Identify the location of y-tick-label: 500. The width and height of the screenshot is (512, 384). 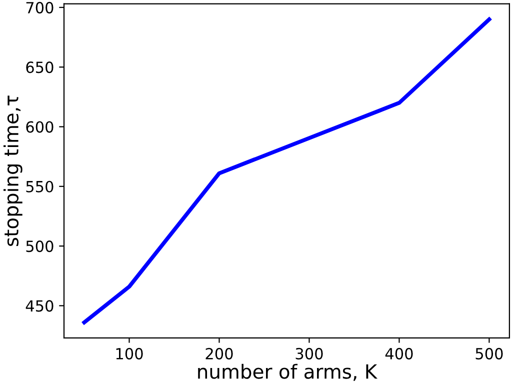
(40, 246).